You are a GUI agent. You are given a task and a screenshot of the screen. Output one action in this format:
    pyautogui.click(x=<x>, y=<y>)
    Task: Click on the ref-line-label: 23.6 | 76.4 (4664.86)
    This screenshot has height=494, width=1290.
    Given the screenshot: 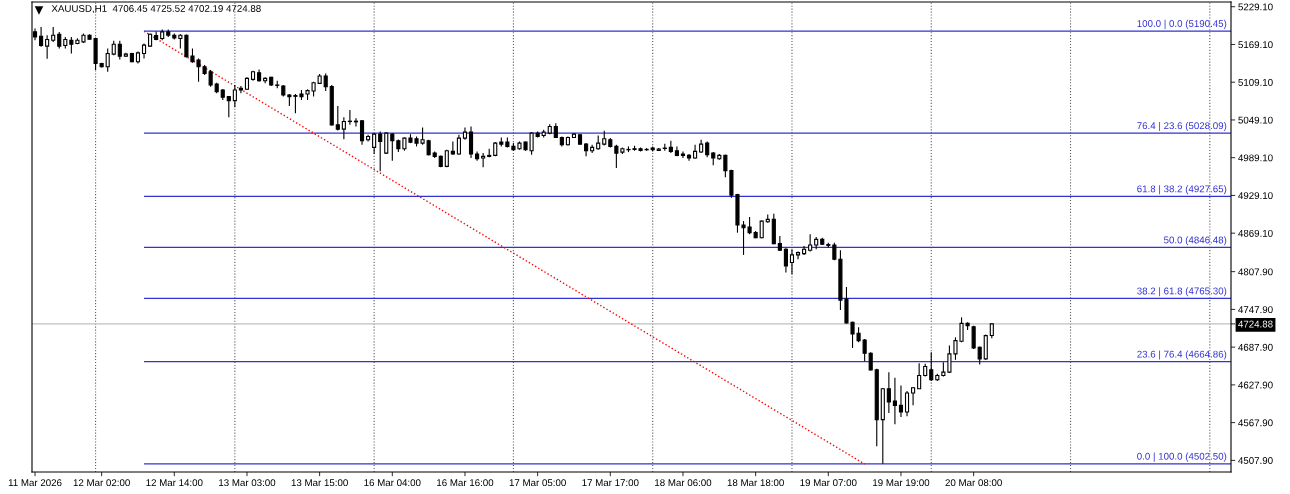 What is the action you would take?
    pyautogui.click(x=1182, y=355)
    